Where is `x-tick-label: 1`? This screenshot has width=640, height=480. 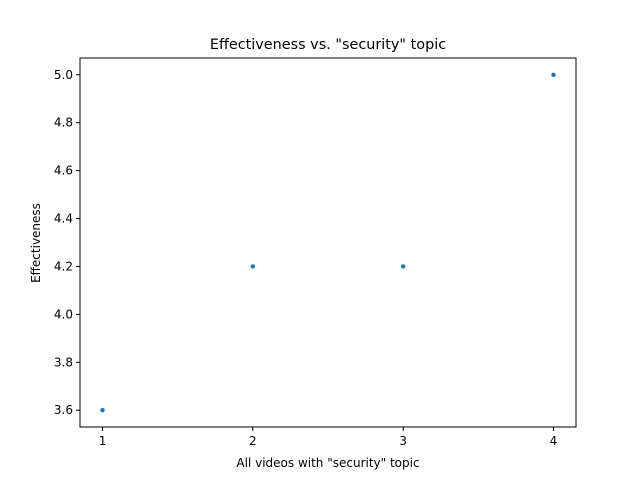
x-tick-label: 1 is located at coordinates (103, 441).